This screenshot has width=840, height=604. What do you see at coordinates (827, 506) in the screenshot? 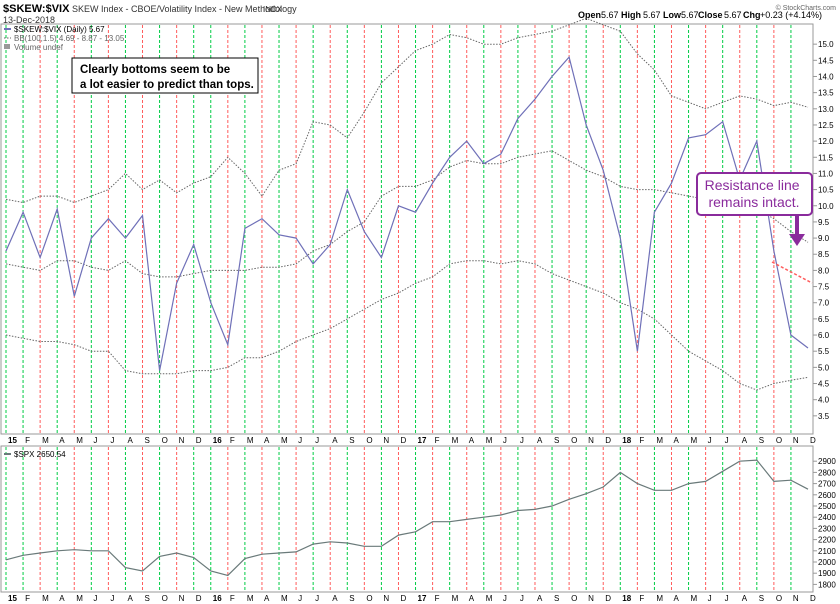
I see `spx-y-tick-label: 2500` at bounding box center [827, 506].